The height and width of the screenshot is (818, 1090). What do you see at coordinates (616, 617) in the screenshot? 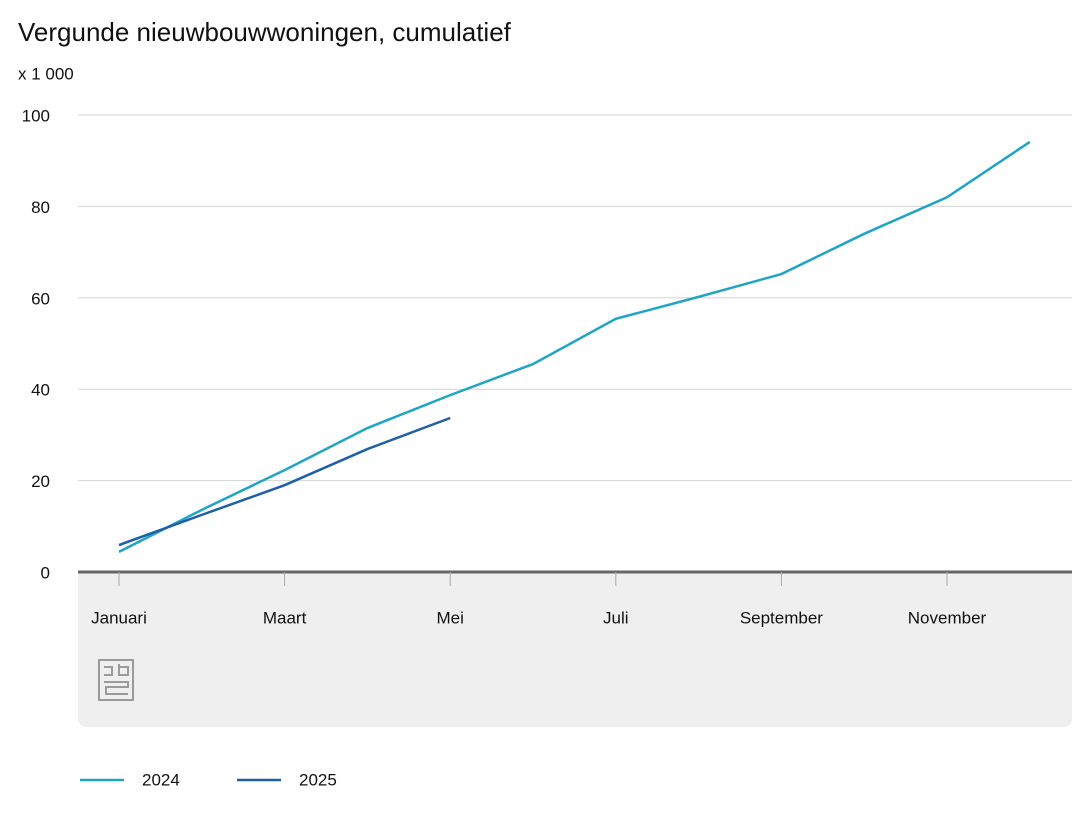
I see `x-tick-label: Juli` at bounding box center [616, 617].